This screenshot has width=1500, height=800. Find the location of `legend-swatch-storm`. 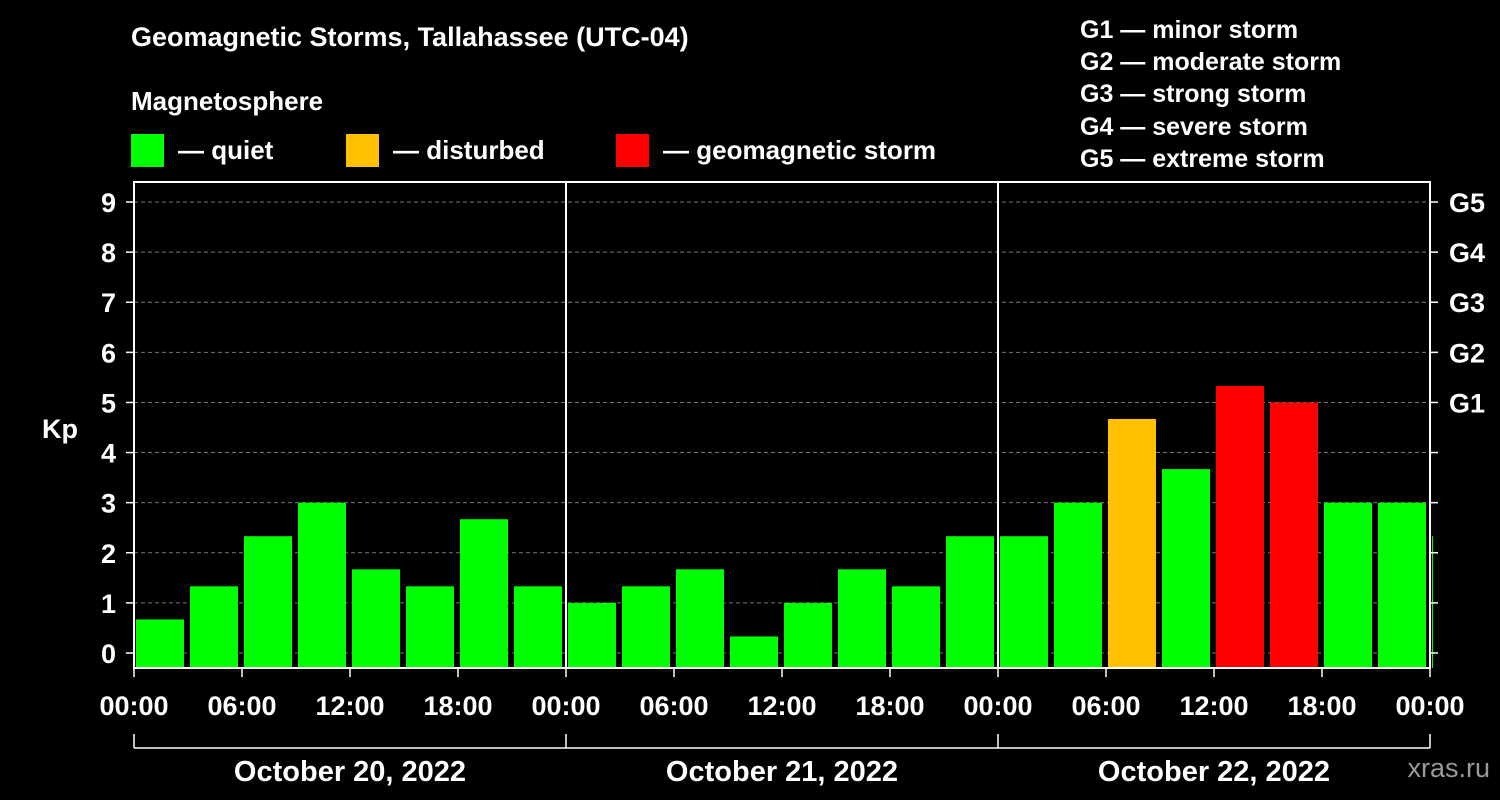

legend-swatch-storm is located at coordinates (632, 150).